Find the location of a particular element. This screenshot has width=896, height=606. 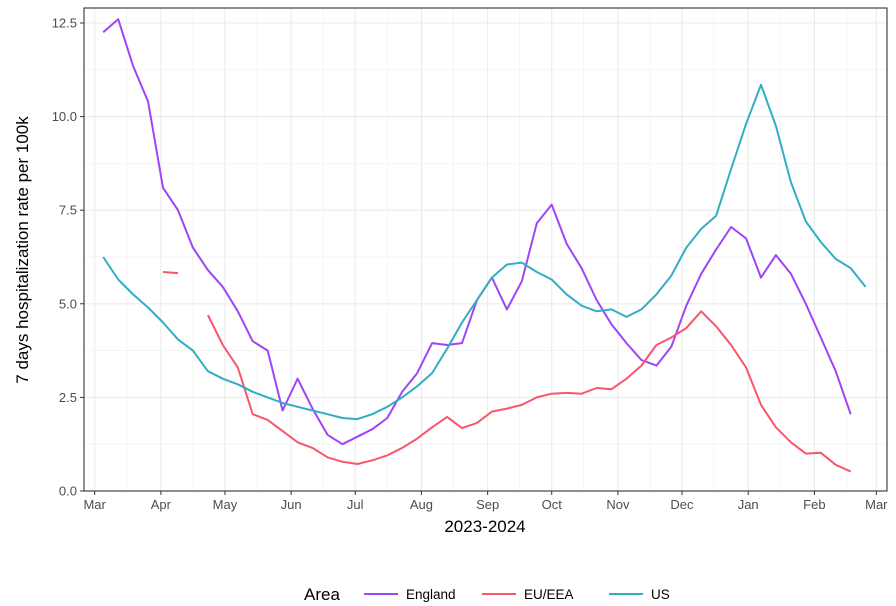

y-tick-label: 10.0 is located at coordinates (64, 116).